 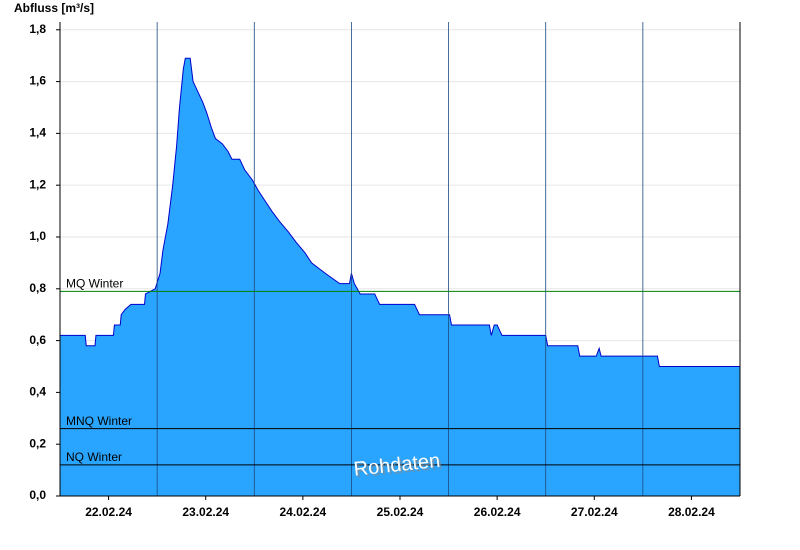 I want to click on x-tick-label: 28.02.24, so click(x=691, y=512).